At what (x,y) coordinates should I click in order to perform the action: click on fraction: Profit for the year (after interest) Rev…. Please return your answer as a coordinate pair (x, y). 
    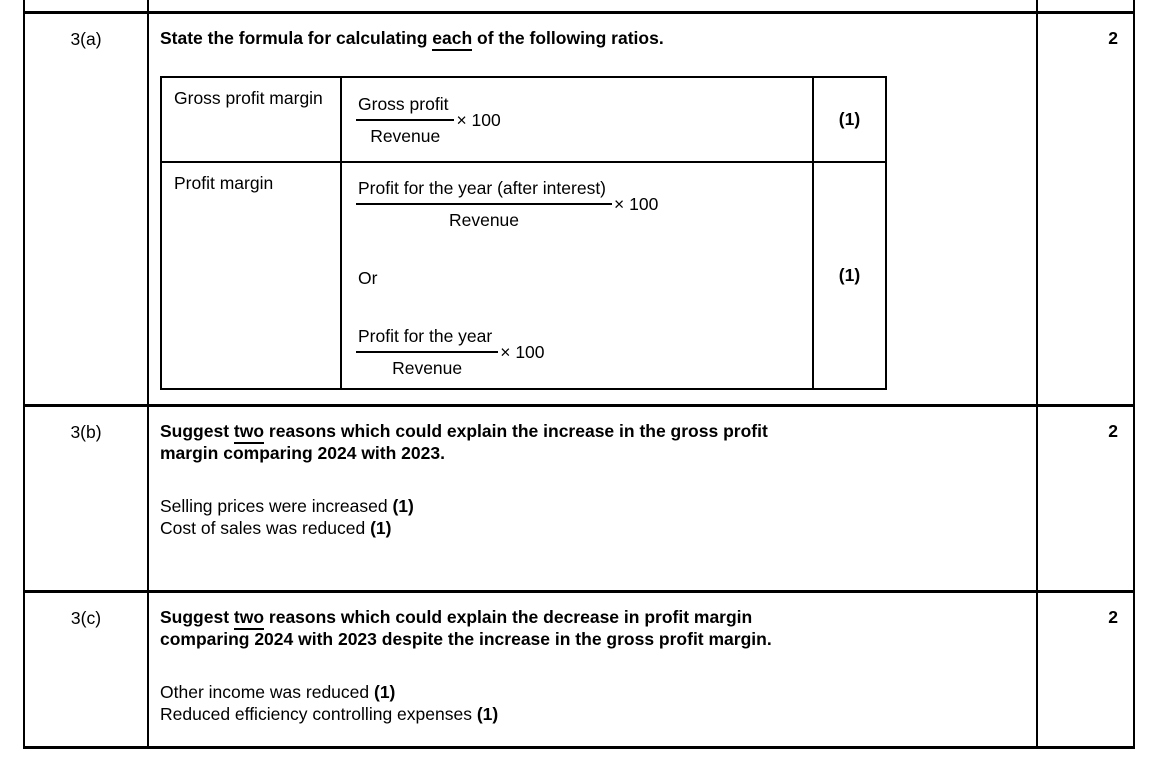
    Looking at the image, I should click on (484, 204).